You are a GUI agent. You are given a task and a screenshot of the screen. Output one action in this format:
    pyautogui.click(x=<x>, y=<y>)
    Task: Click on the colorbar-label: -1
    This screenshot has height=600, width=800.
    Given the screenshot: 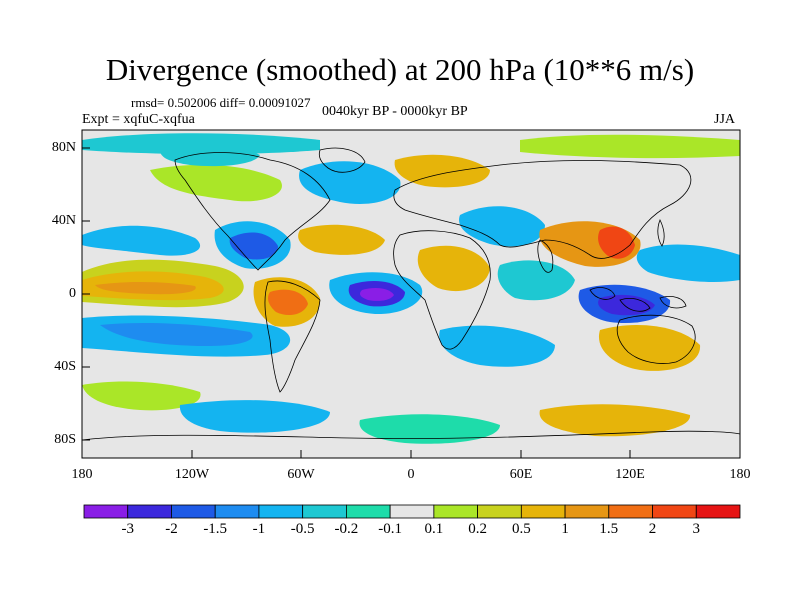 What is the action you would take?
    pyautogui.click(x=259, y=529)
    